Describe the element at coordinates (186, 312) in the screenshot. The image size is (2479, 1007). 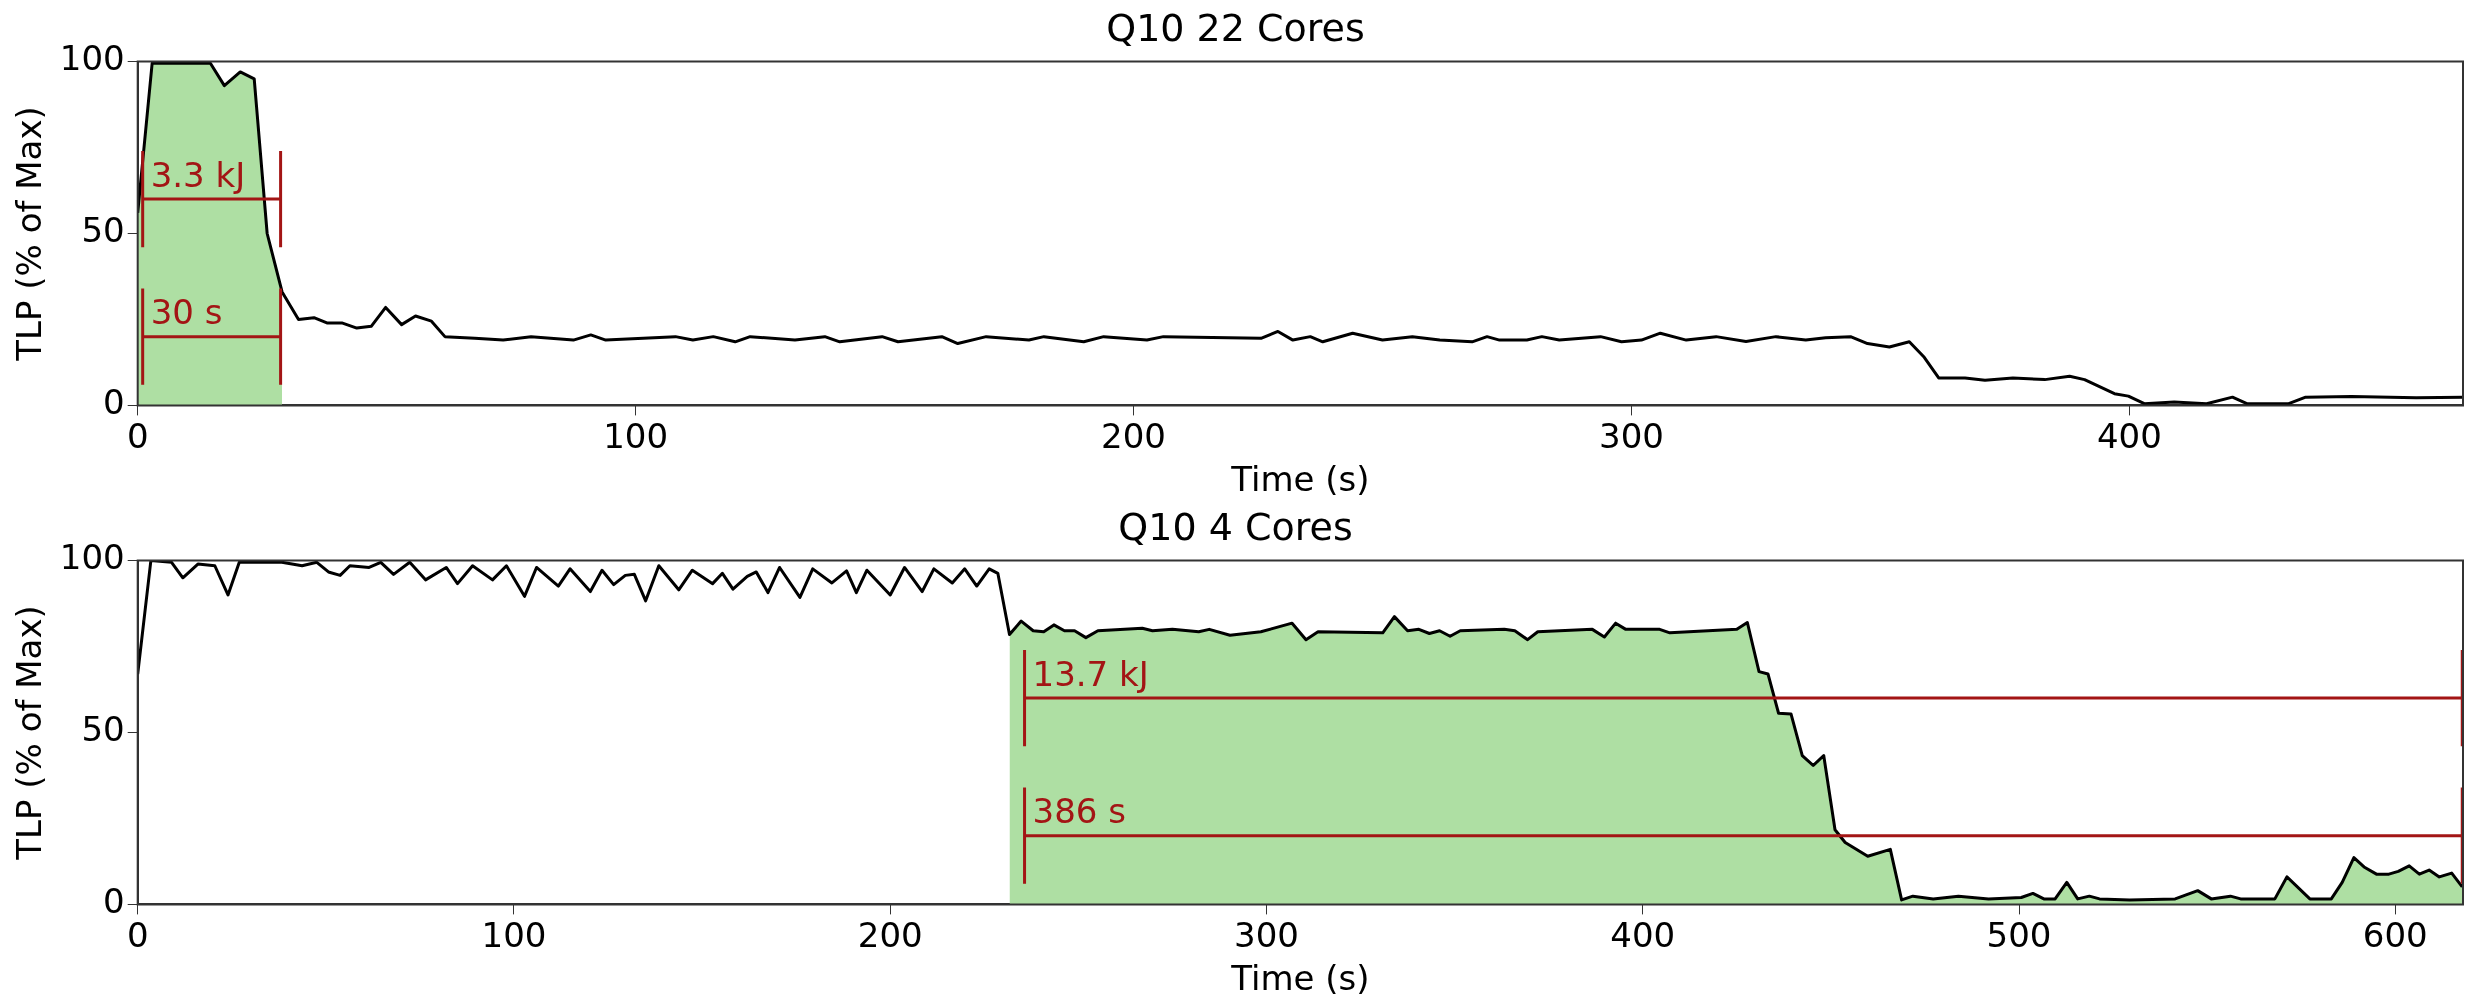
I see `annotation: 30 s` at that location.